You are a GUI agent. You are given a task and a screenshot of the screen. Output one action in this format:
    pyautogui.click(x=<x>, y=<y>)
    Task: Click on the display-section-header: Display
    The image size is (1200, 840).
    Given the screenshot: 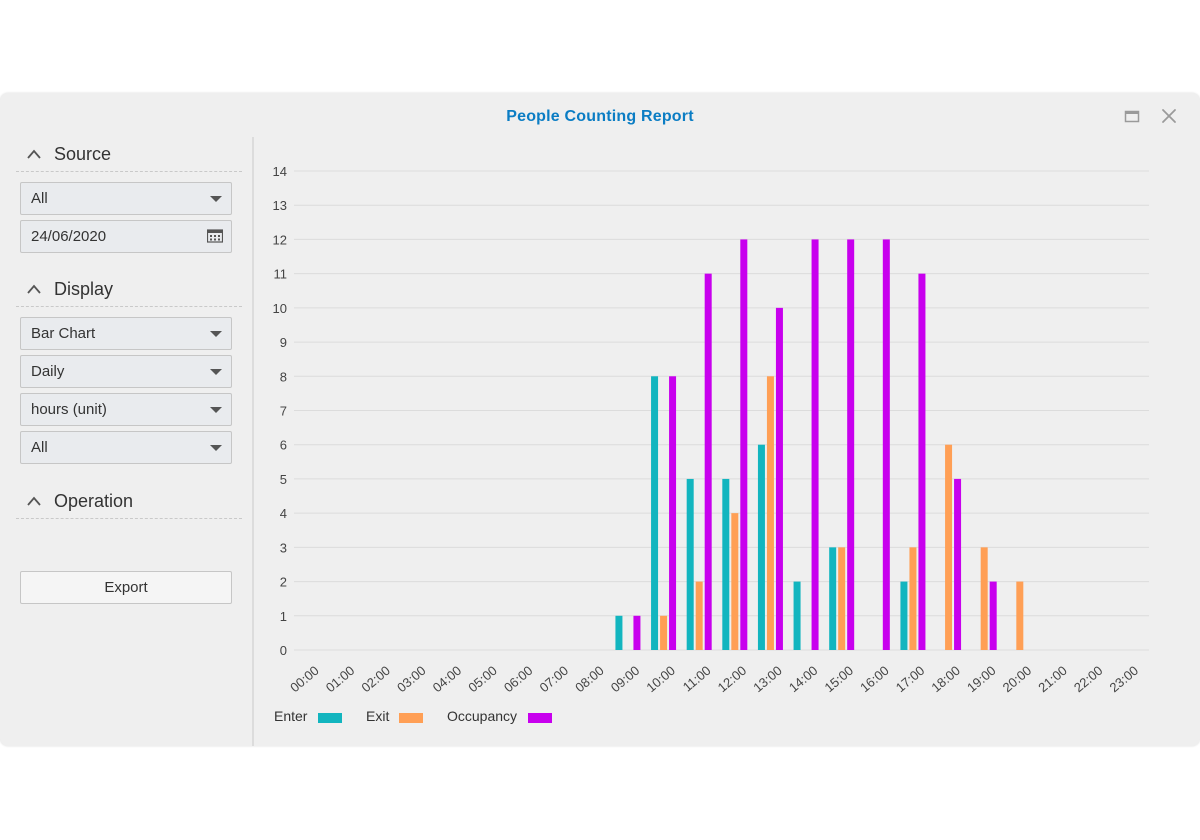 What is the action you would take?
    pyautogui.click(x=129, y=289)
    